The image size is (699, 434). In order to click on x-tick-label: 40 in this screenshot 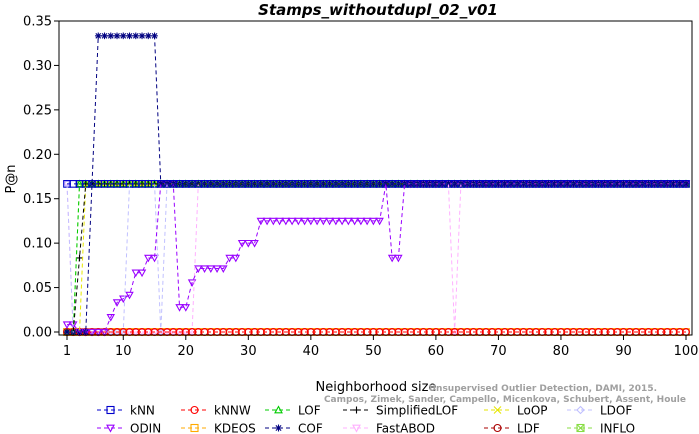, I will do `click(311, 351)`.